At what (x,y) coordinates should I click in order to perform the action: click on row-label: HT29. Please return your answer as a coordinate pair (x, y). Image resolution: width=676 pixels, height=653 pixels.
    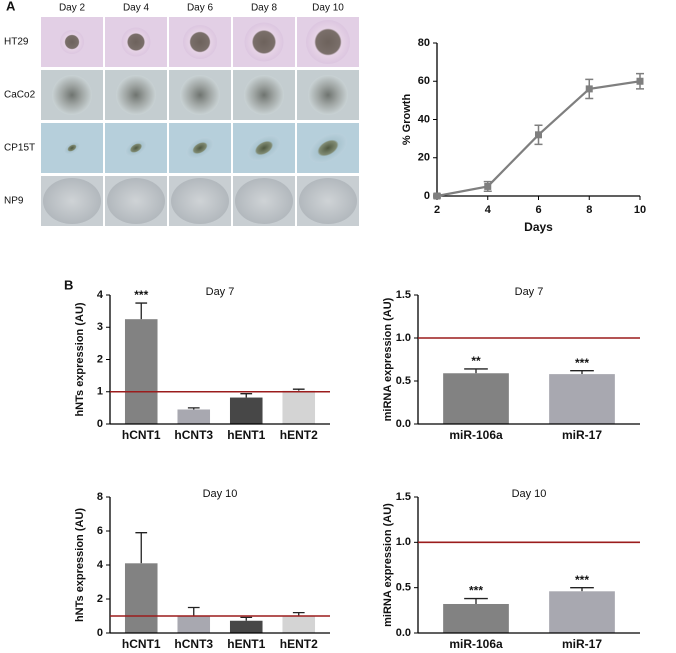
    Looking at the image, I should click on (16, 42).